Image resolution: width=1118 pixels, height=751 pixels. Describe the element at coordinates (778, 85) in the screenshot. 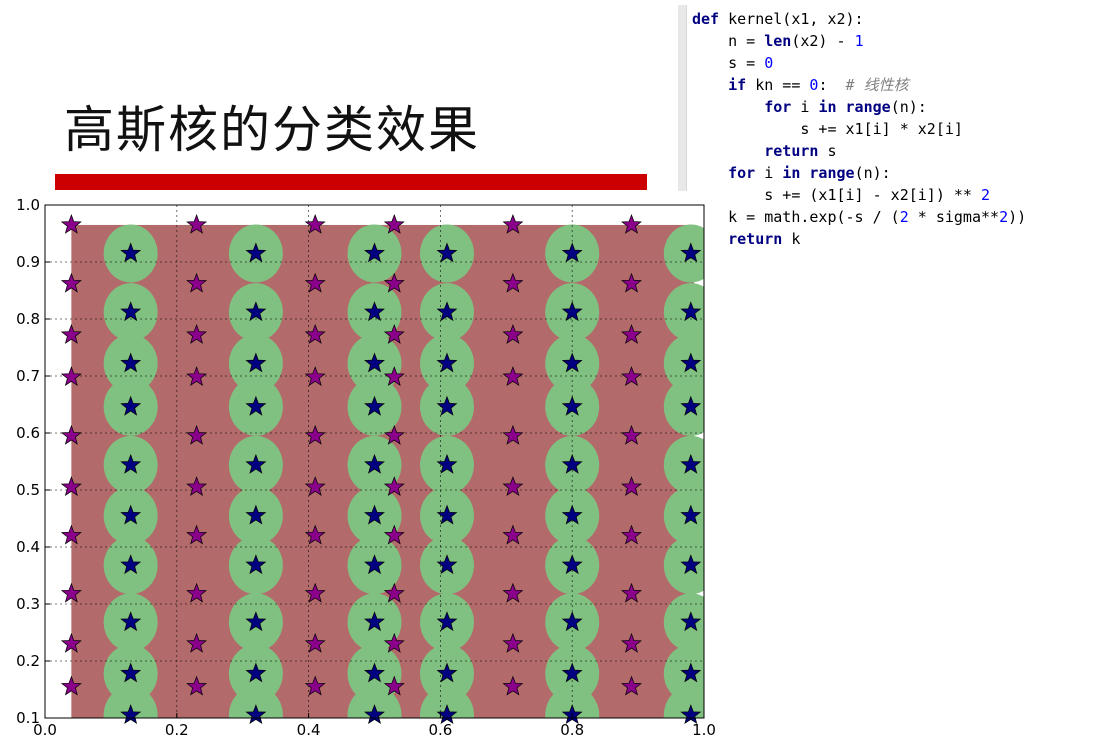

I see `code-token: kn ==` at that location.